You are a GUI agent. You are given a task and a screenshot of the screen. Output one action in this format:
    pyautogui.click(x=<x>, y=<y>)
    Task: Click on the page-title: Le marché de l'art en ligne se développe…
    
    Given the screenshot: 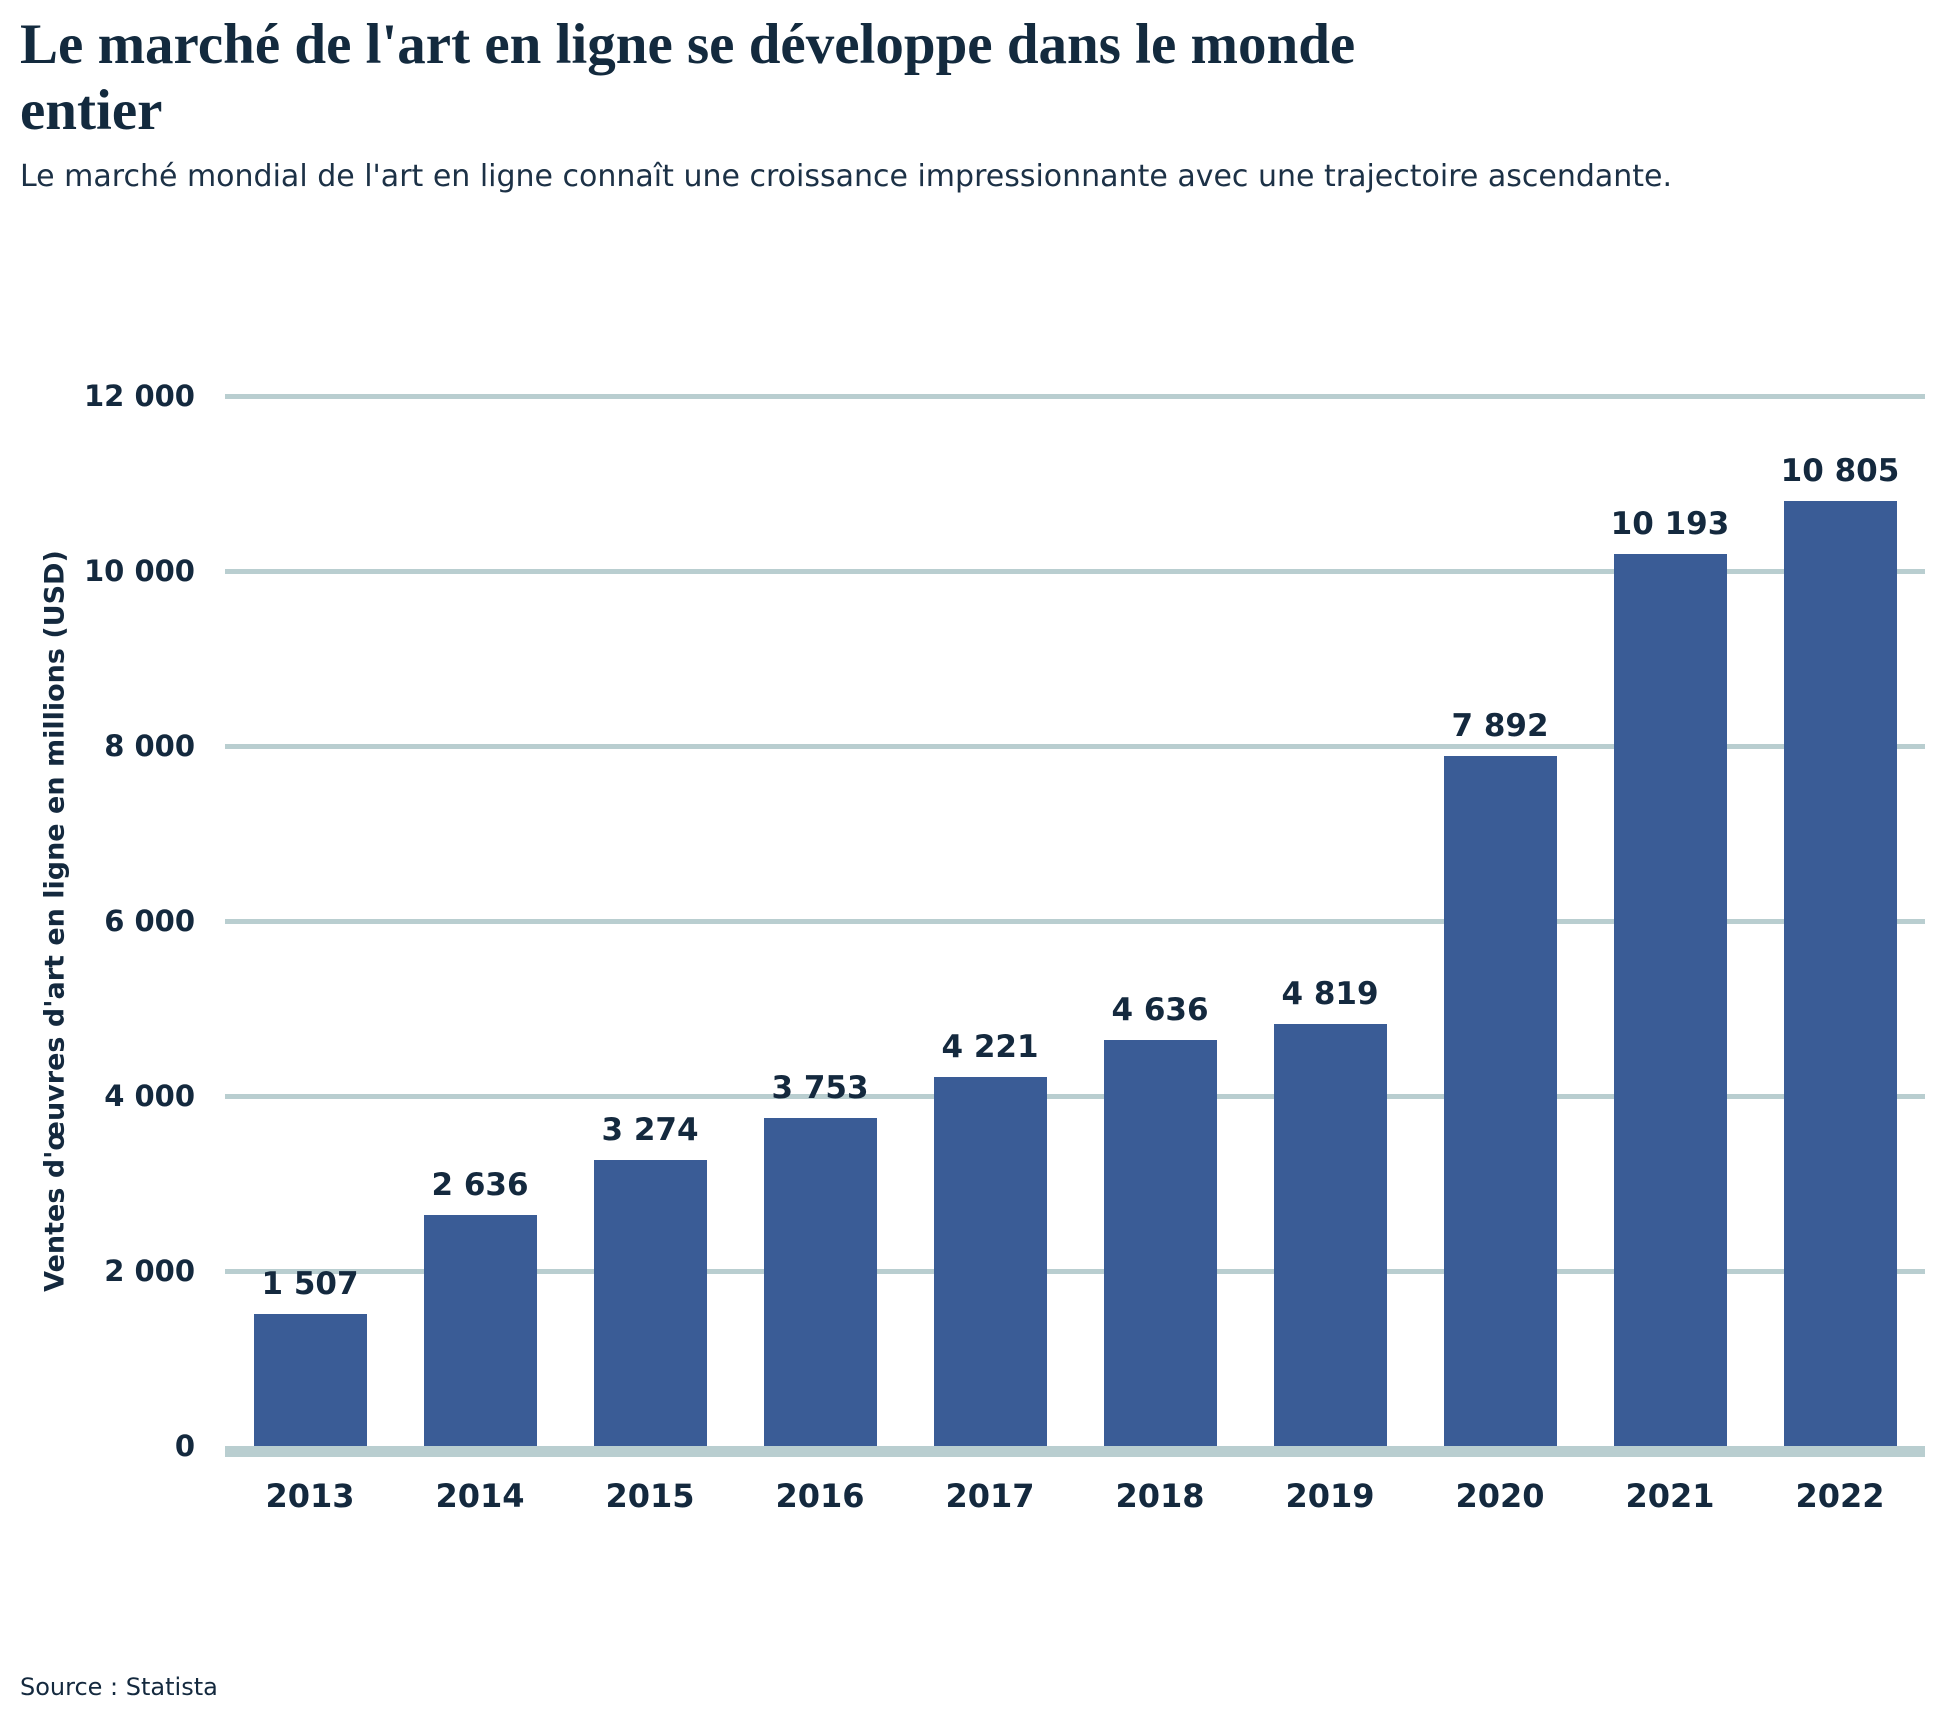 What is the action you would take?
    pyautogui.click(x=972, y=77)
    